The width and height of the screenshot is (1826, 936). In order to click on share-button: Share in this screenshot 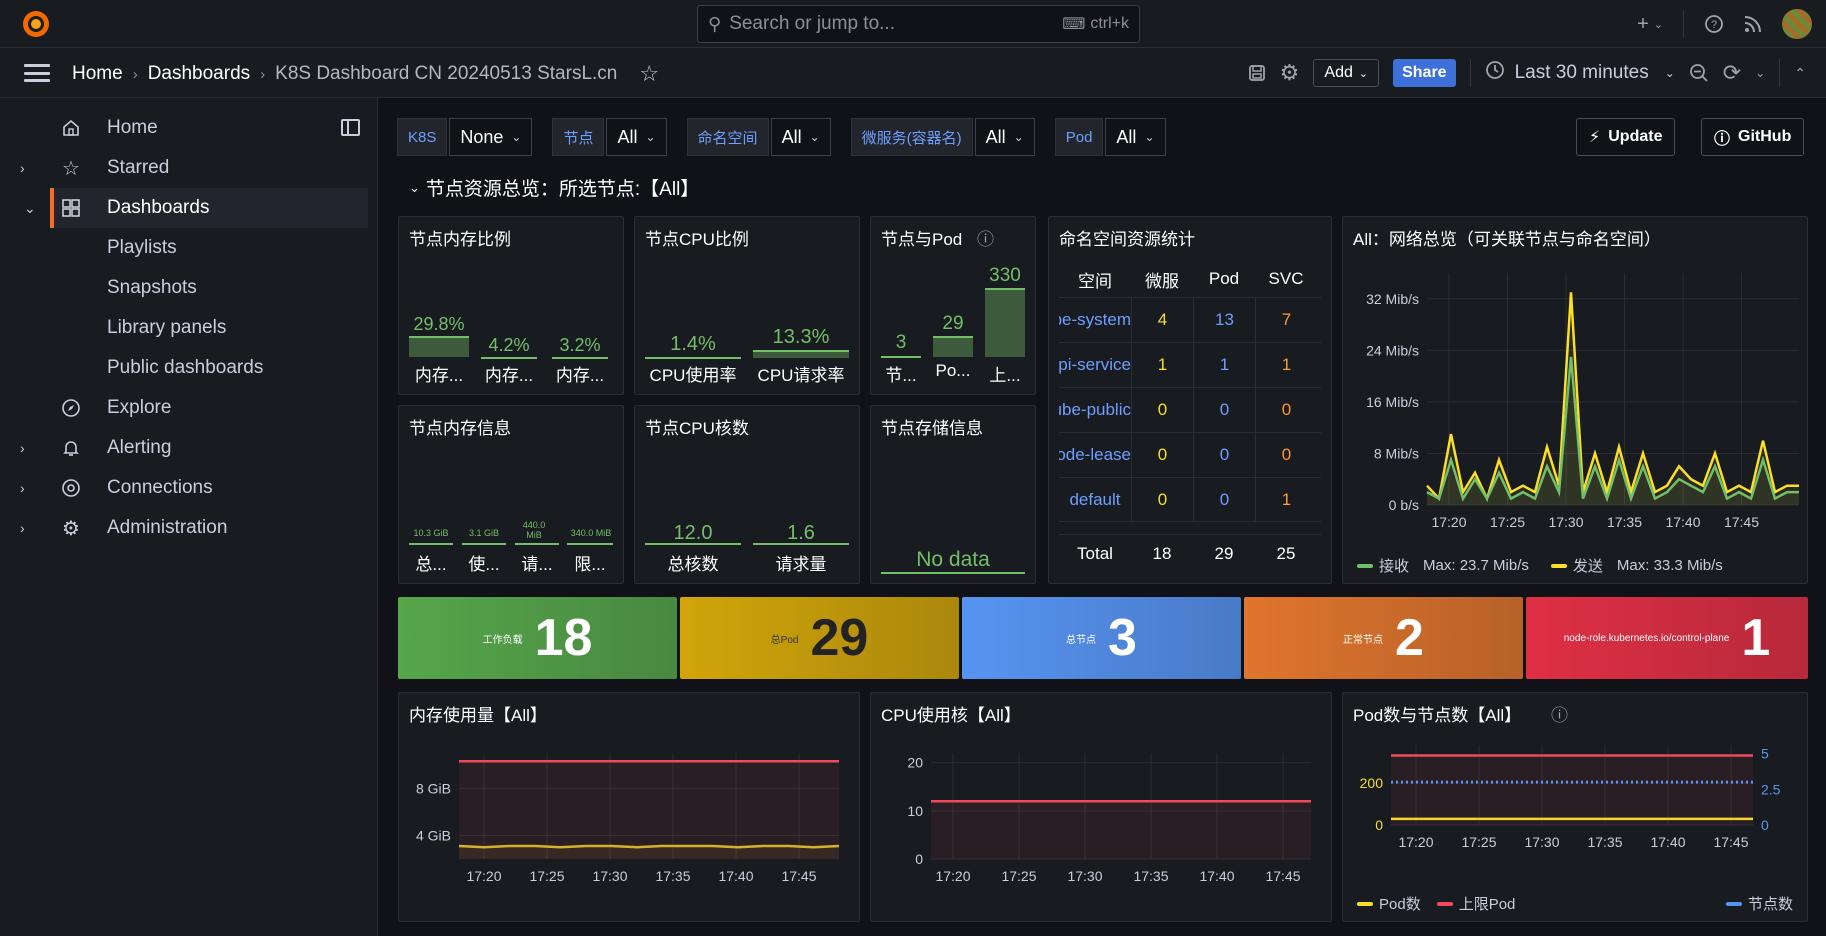, I will do `click(1424, 73)`.